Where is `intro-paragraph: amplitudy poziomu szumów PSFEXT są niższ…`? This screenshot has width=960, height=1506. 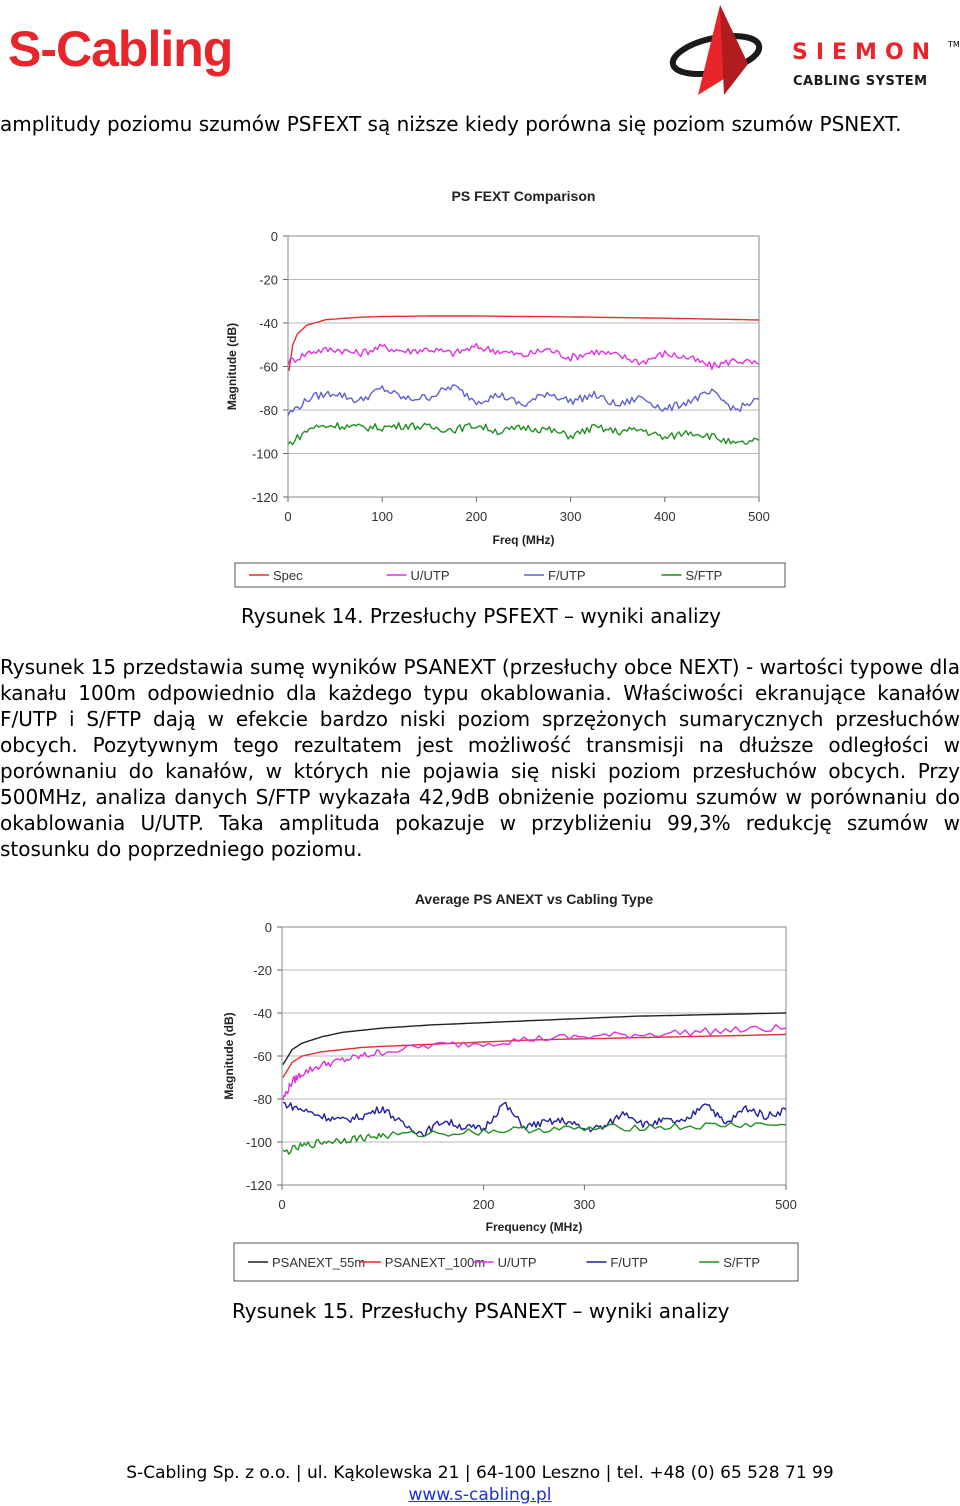
intro-paragraph: amplitudy poziomu szumów PSFEXT są niższ… is located at coordinates (451, 124).